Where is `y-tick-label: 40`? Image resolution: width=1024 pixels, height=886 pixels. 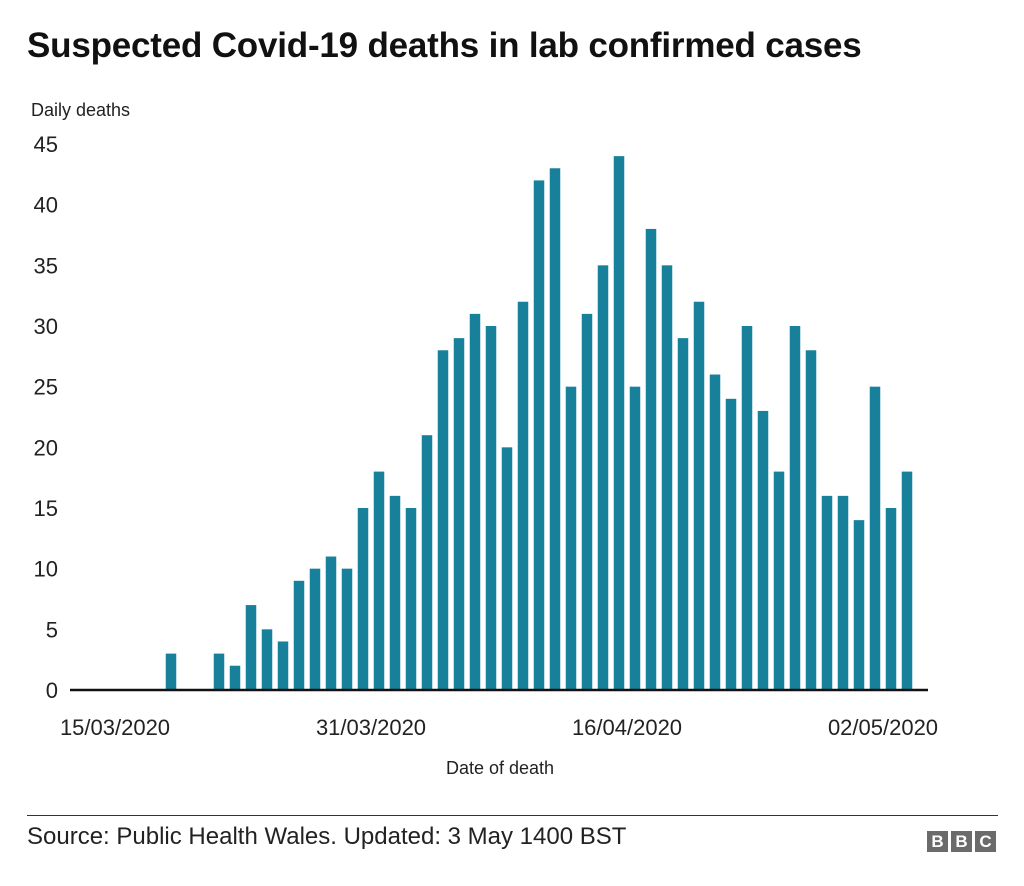
y-tick-label: 40 is located at coordinates (46, 205).